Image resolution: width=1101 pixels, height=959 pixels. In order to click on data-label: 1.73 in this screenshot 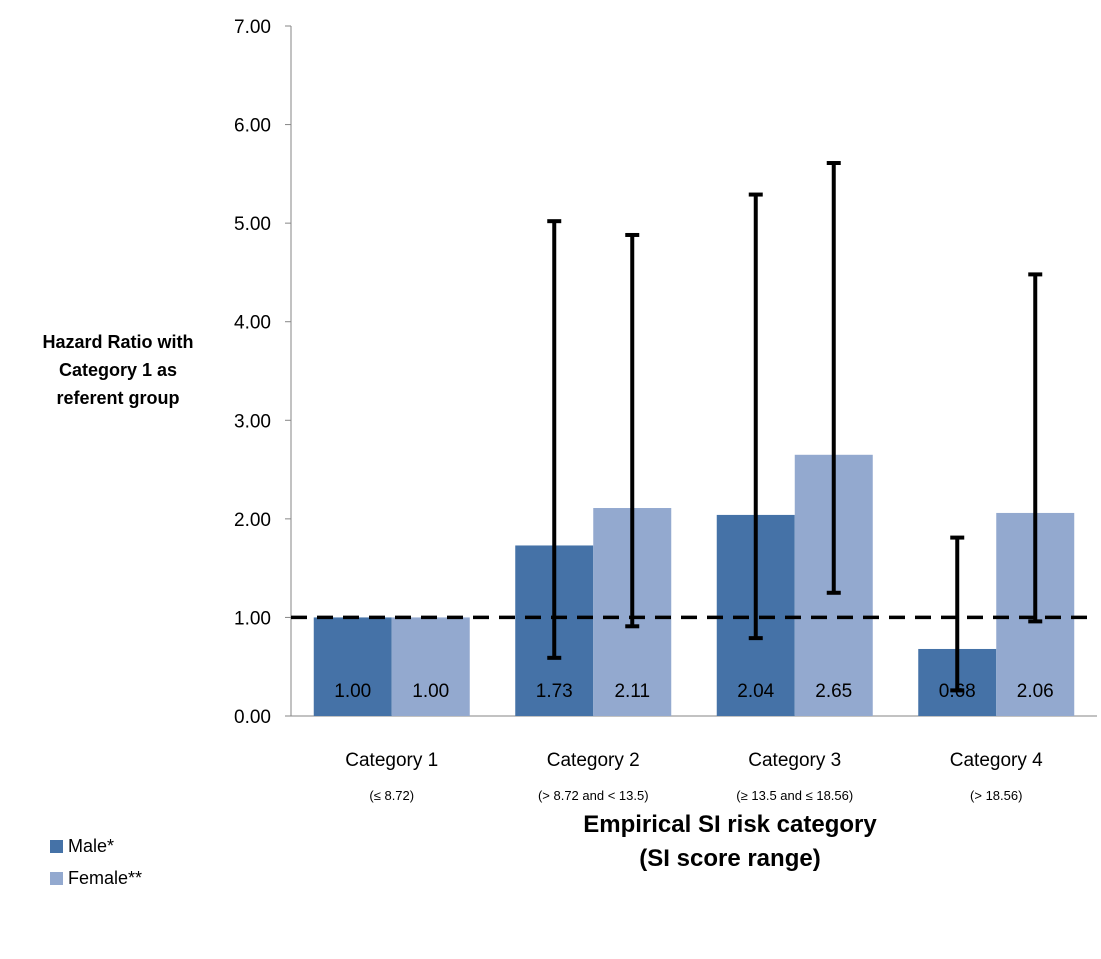, I will do `click(554, 691)`.